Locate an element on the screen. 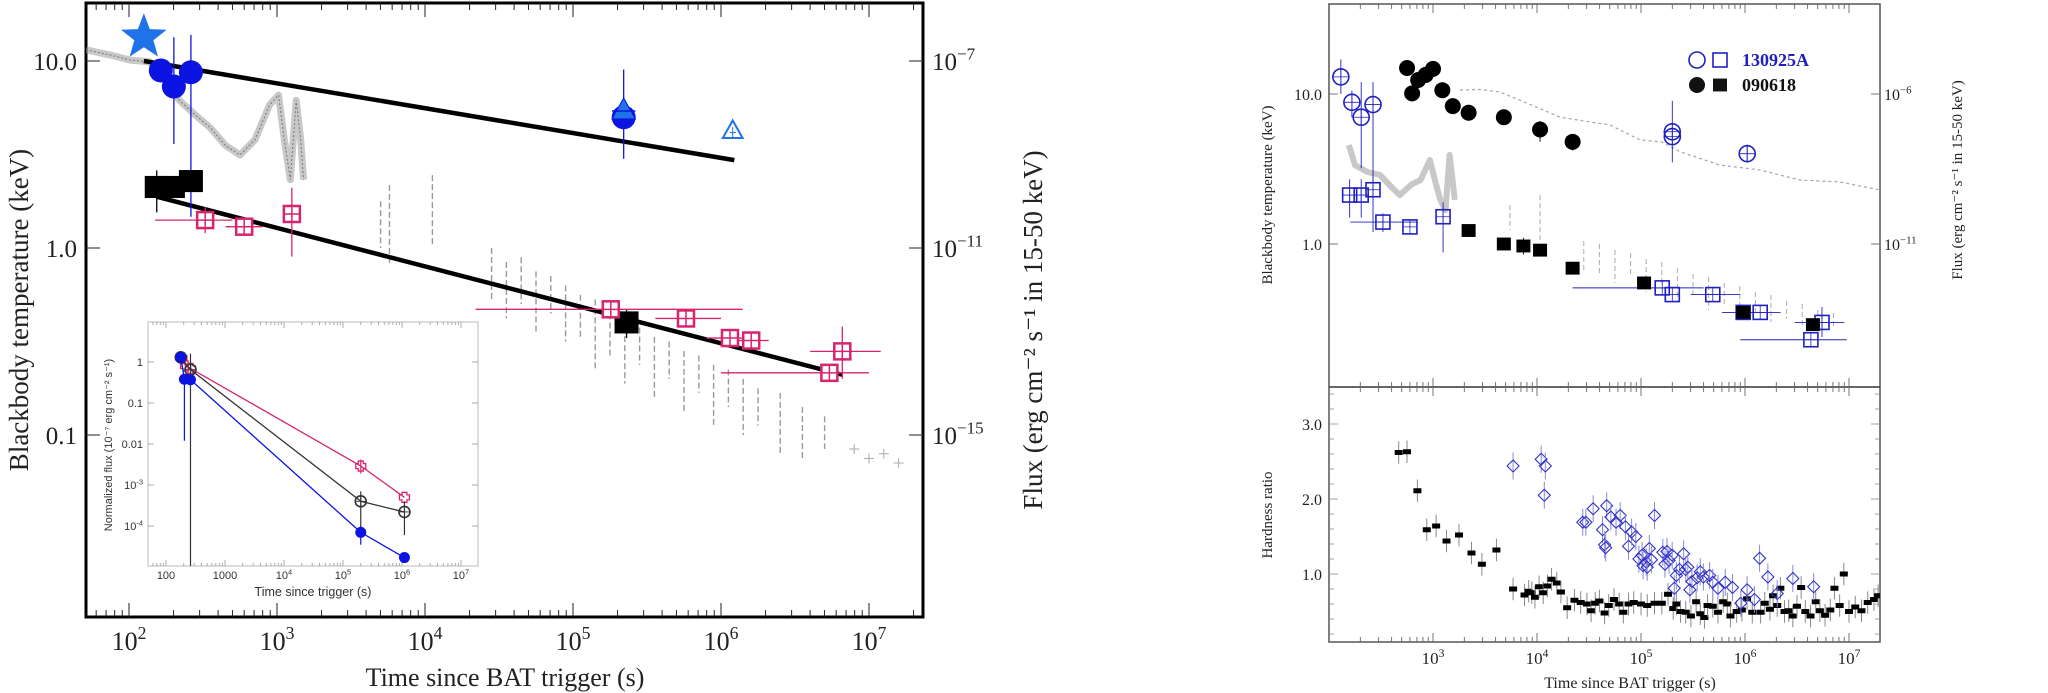  hardness-series-130925A is located at coordinates (1663, 531).